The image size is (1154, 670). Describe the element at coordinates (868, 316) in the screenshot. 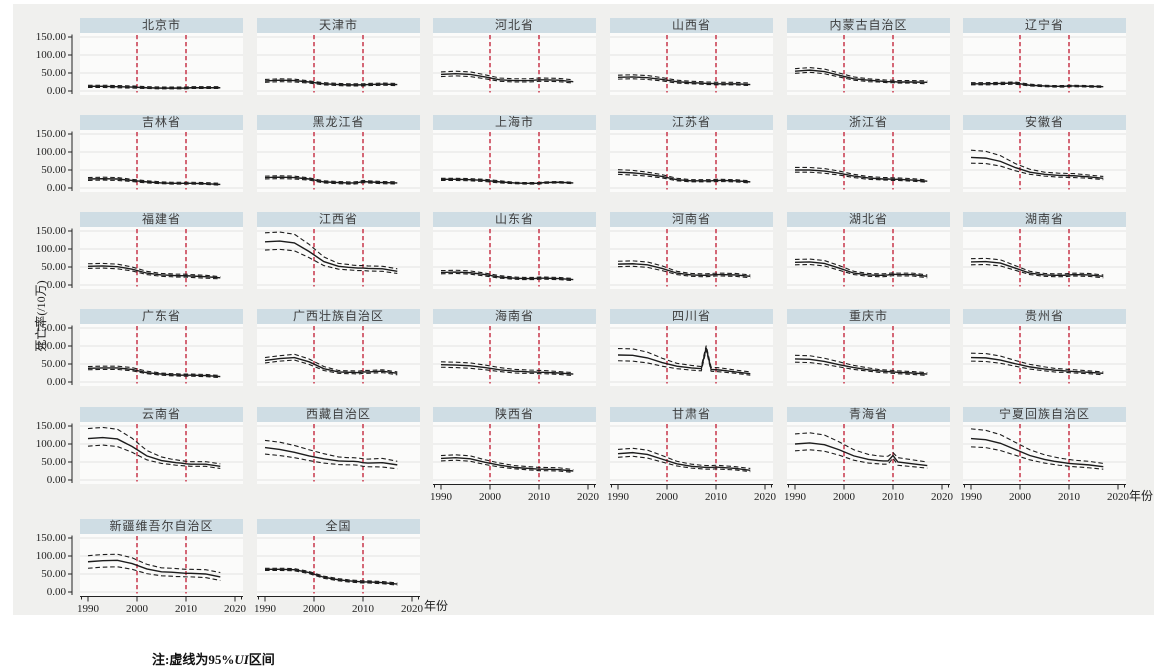

I see `panel-header-23: 重庆市` at that location.